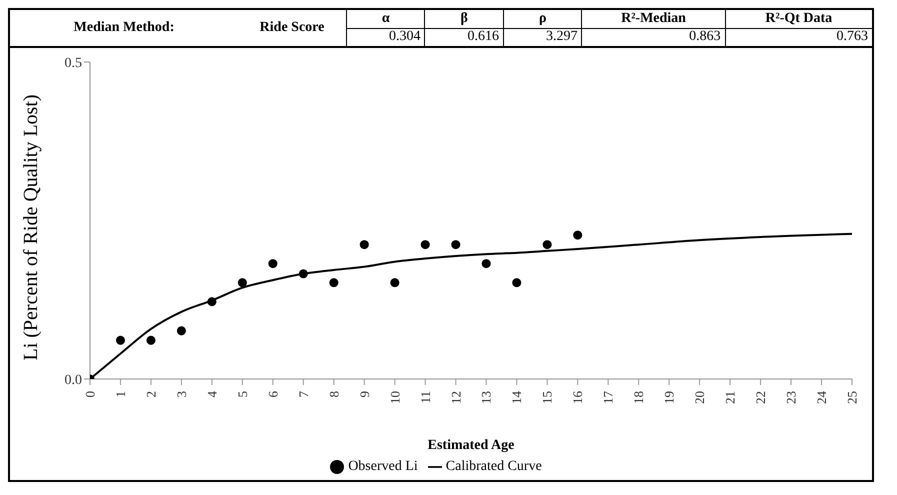  I want to click on legend-label: Calibrated Curve, so click(494, 466).